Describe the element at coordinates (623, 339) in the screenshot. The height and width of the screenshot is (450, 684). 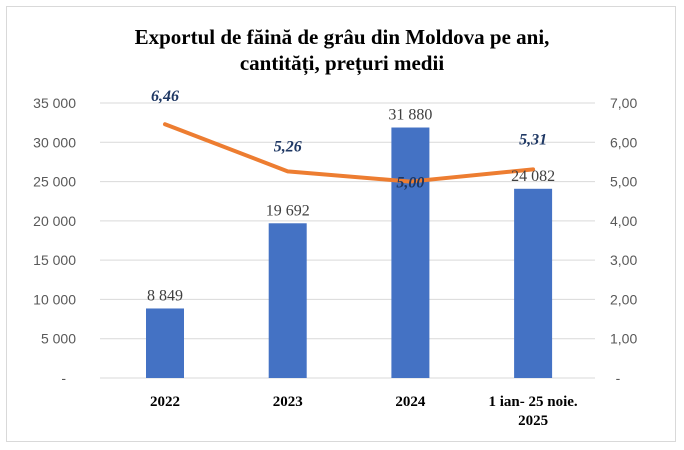
I see `right-axis-tick: 1,00` at that location.